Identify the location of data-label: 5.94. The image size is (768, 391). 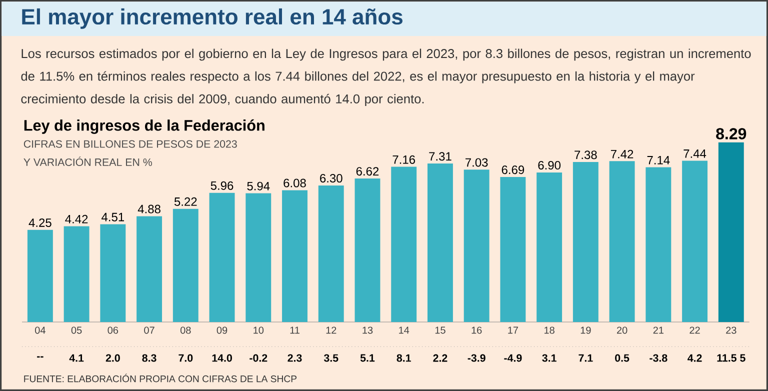
(258, 186).